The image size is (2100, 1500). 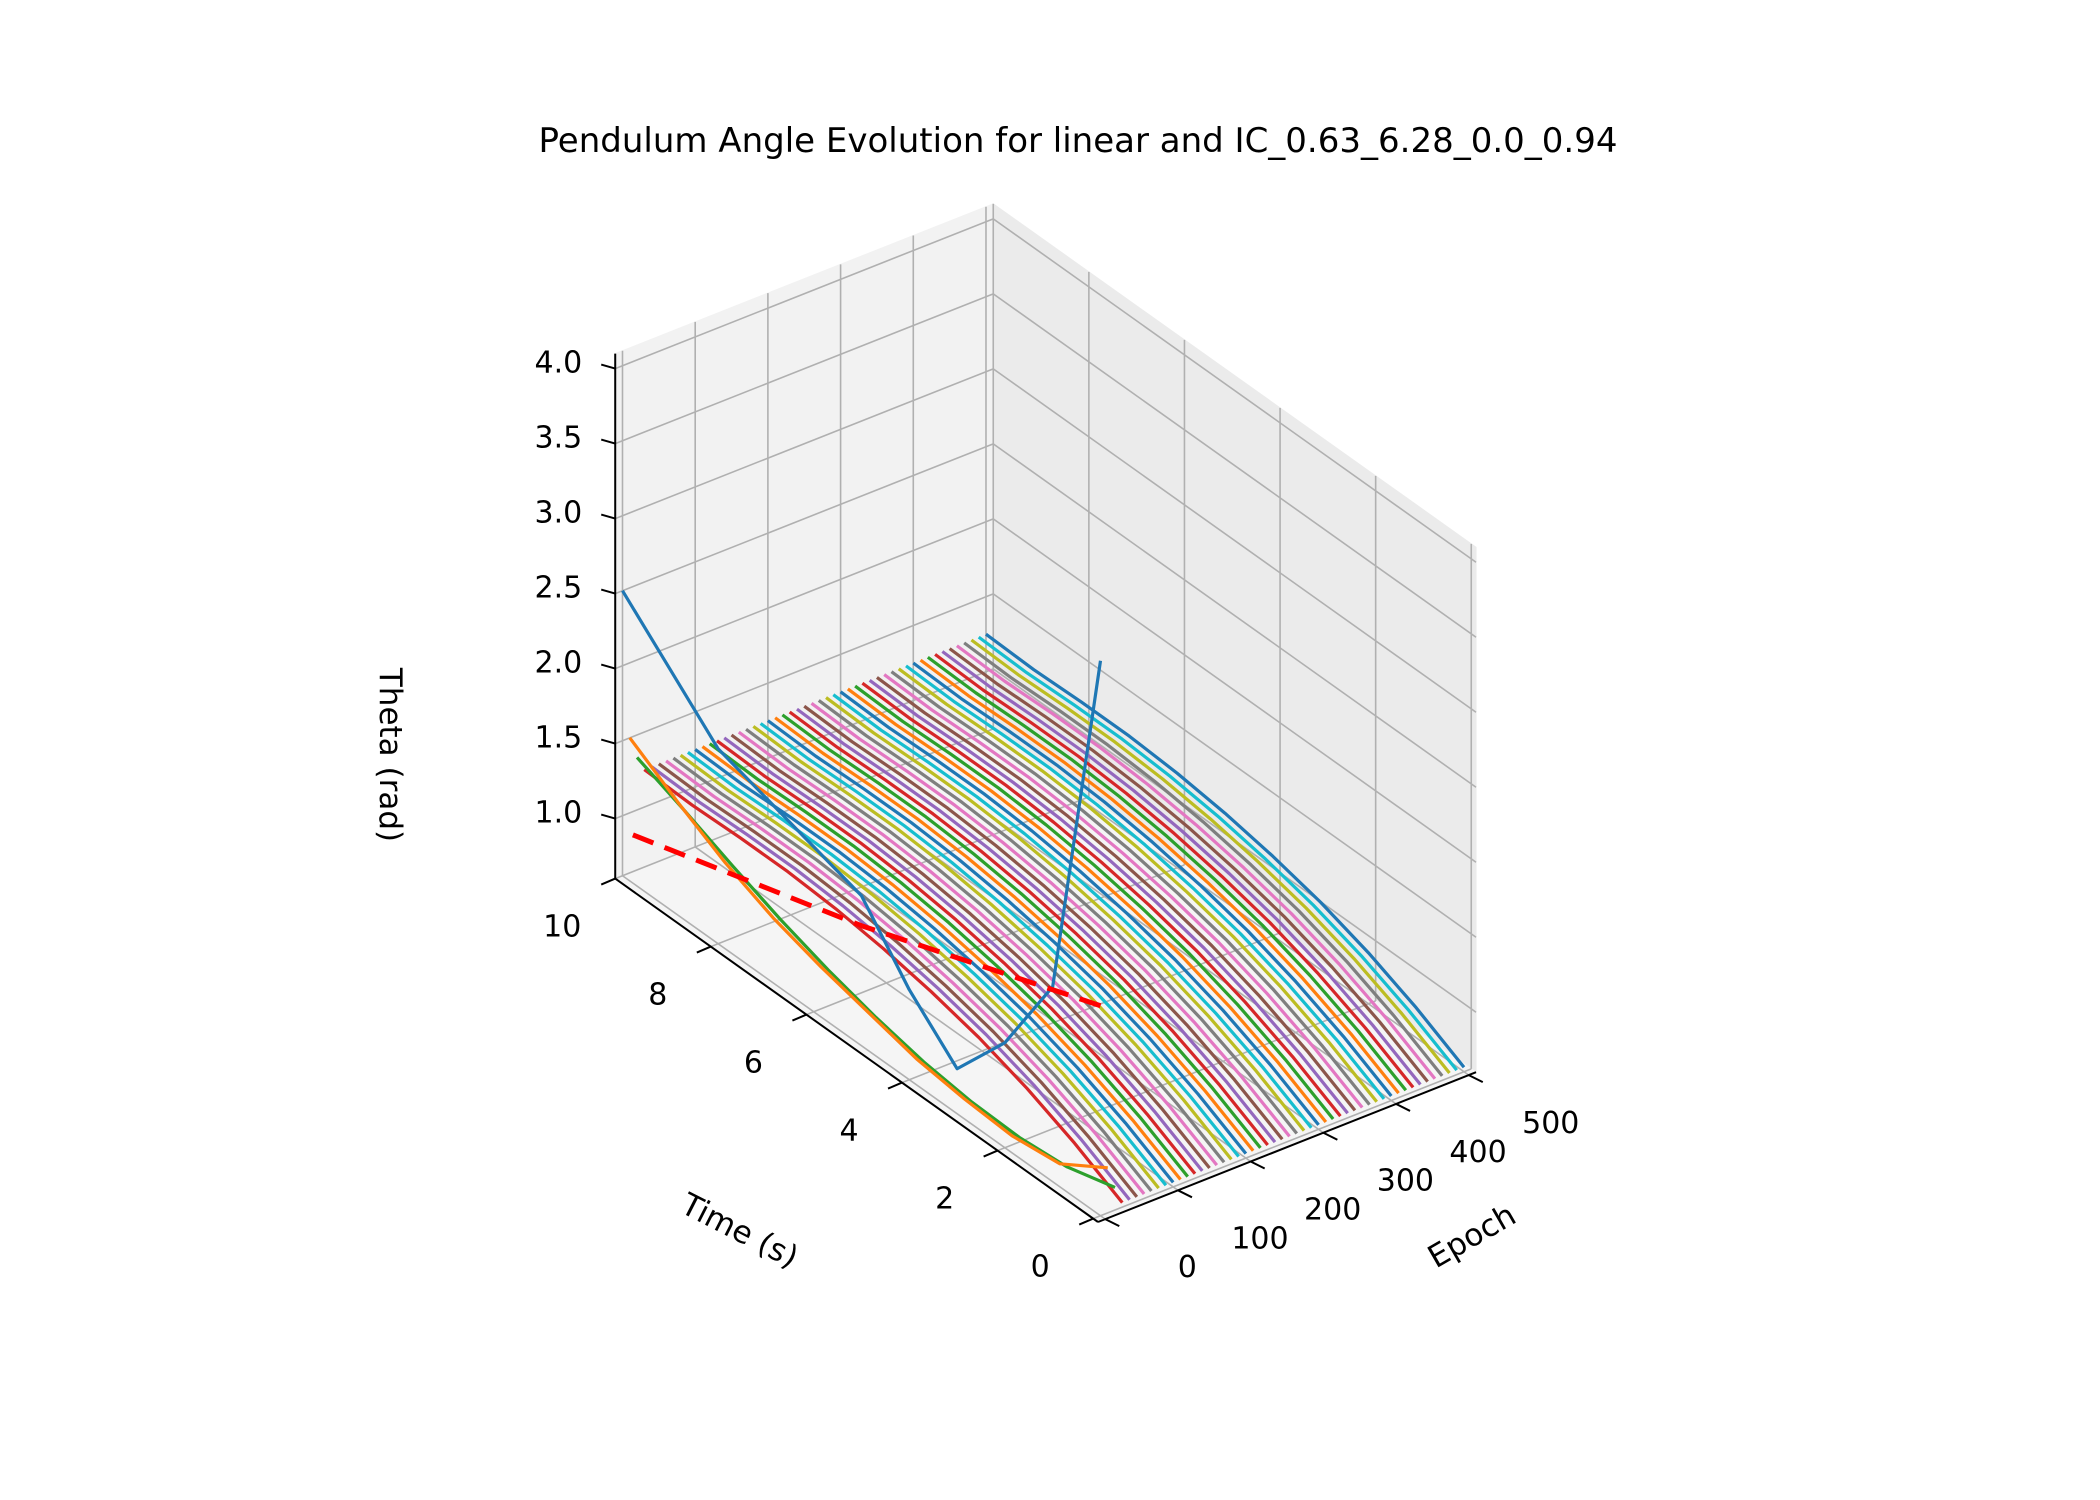 What do you see at coordinates (1332, 1210) in the screenshot?
I see `y-tick-label: 200` at bounding box center [1332, 1210].